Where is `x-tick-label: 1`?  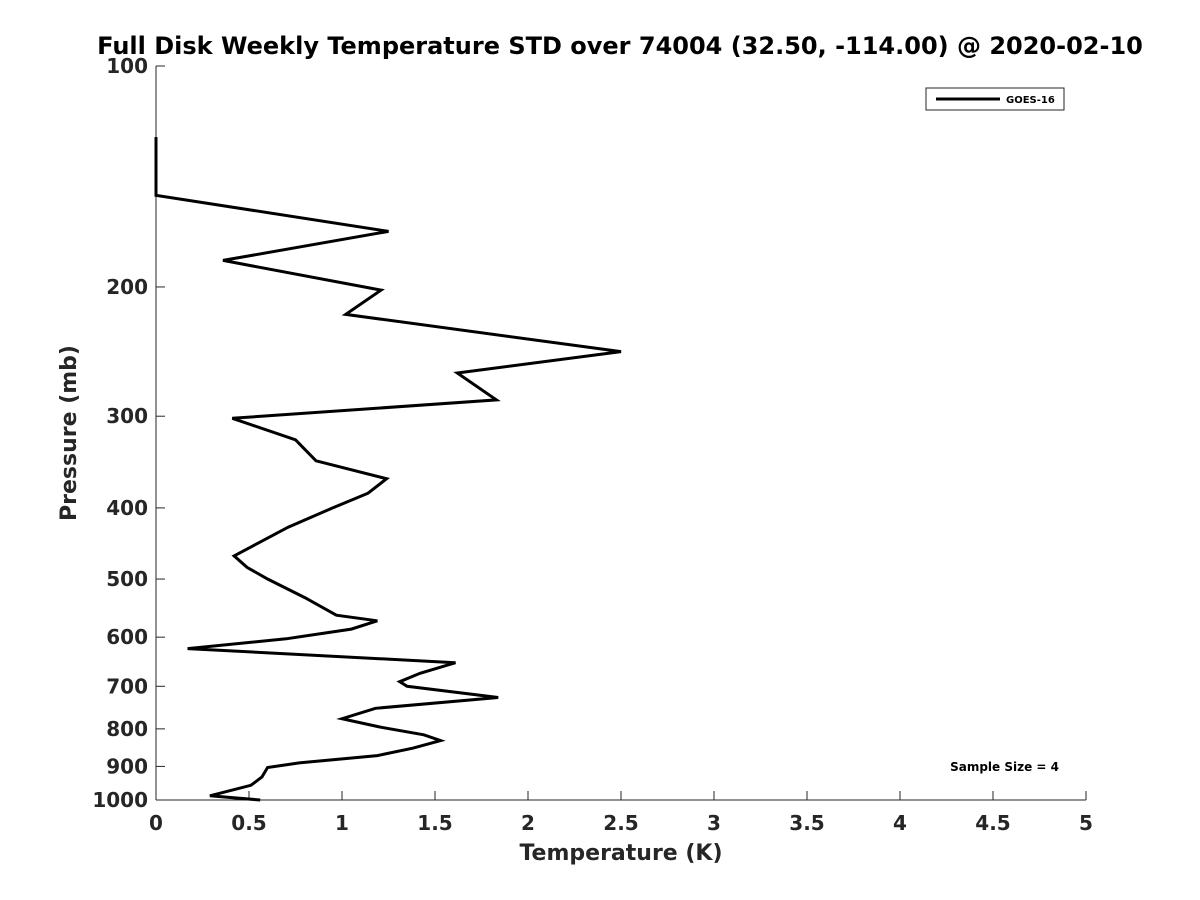 x-tick-label: 1 is located at coordinates (342, 823).